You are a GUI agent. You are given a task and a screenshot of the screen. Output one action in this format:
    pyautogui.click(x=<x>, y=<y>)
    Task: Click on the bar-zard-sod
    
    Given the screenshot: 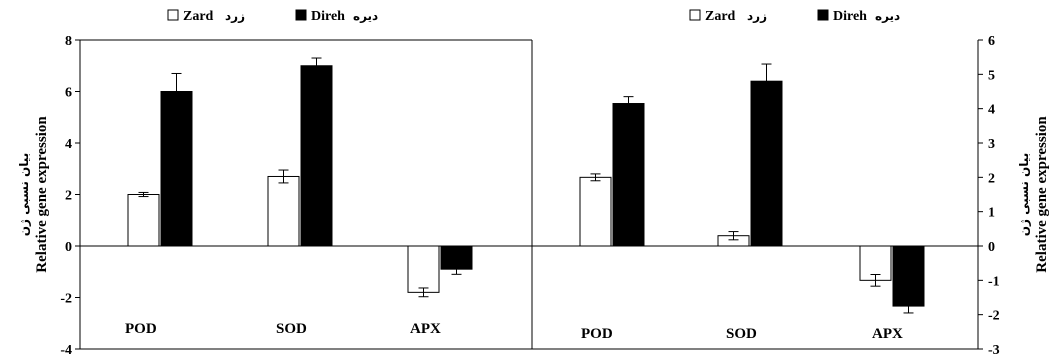 What is the action you would take?
    pyautogui.click(x=283, y=211)
    